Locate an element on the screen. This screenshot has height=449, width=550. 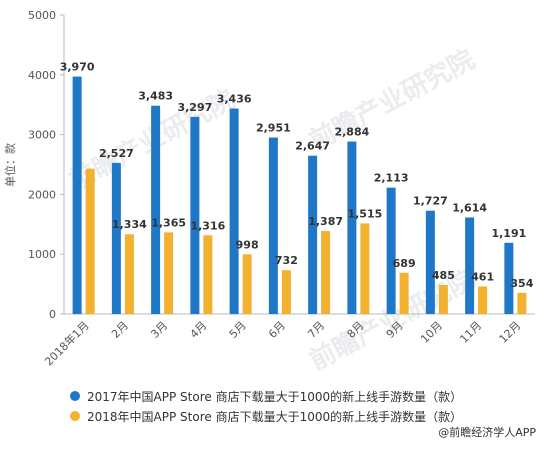
data-label-2017: 2,884 is located at coordinates (351, 132).